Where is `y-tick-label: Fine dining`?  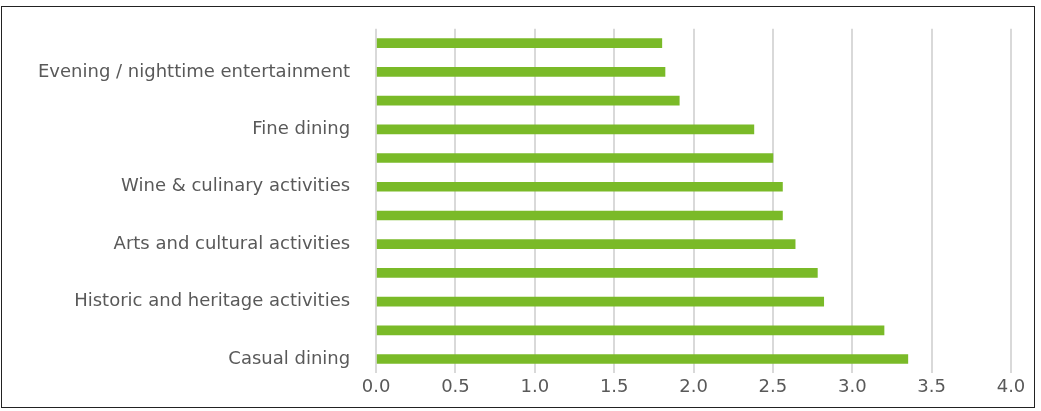
y-tick-label: Fine dining is located at coordinates (301, 127).